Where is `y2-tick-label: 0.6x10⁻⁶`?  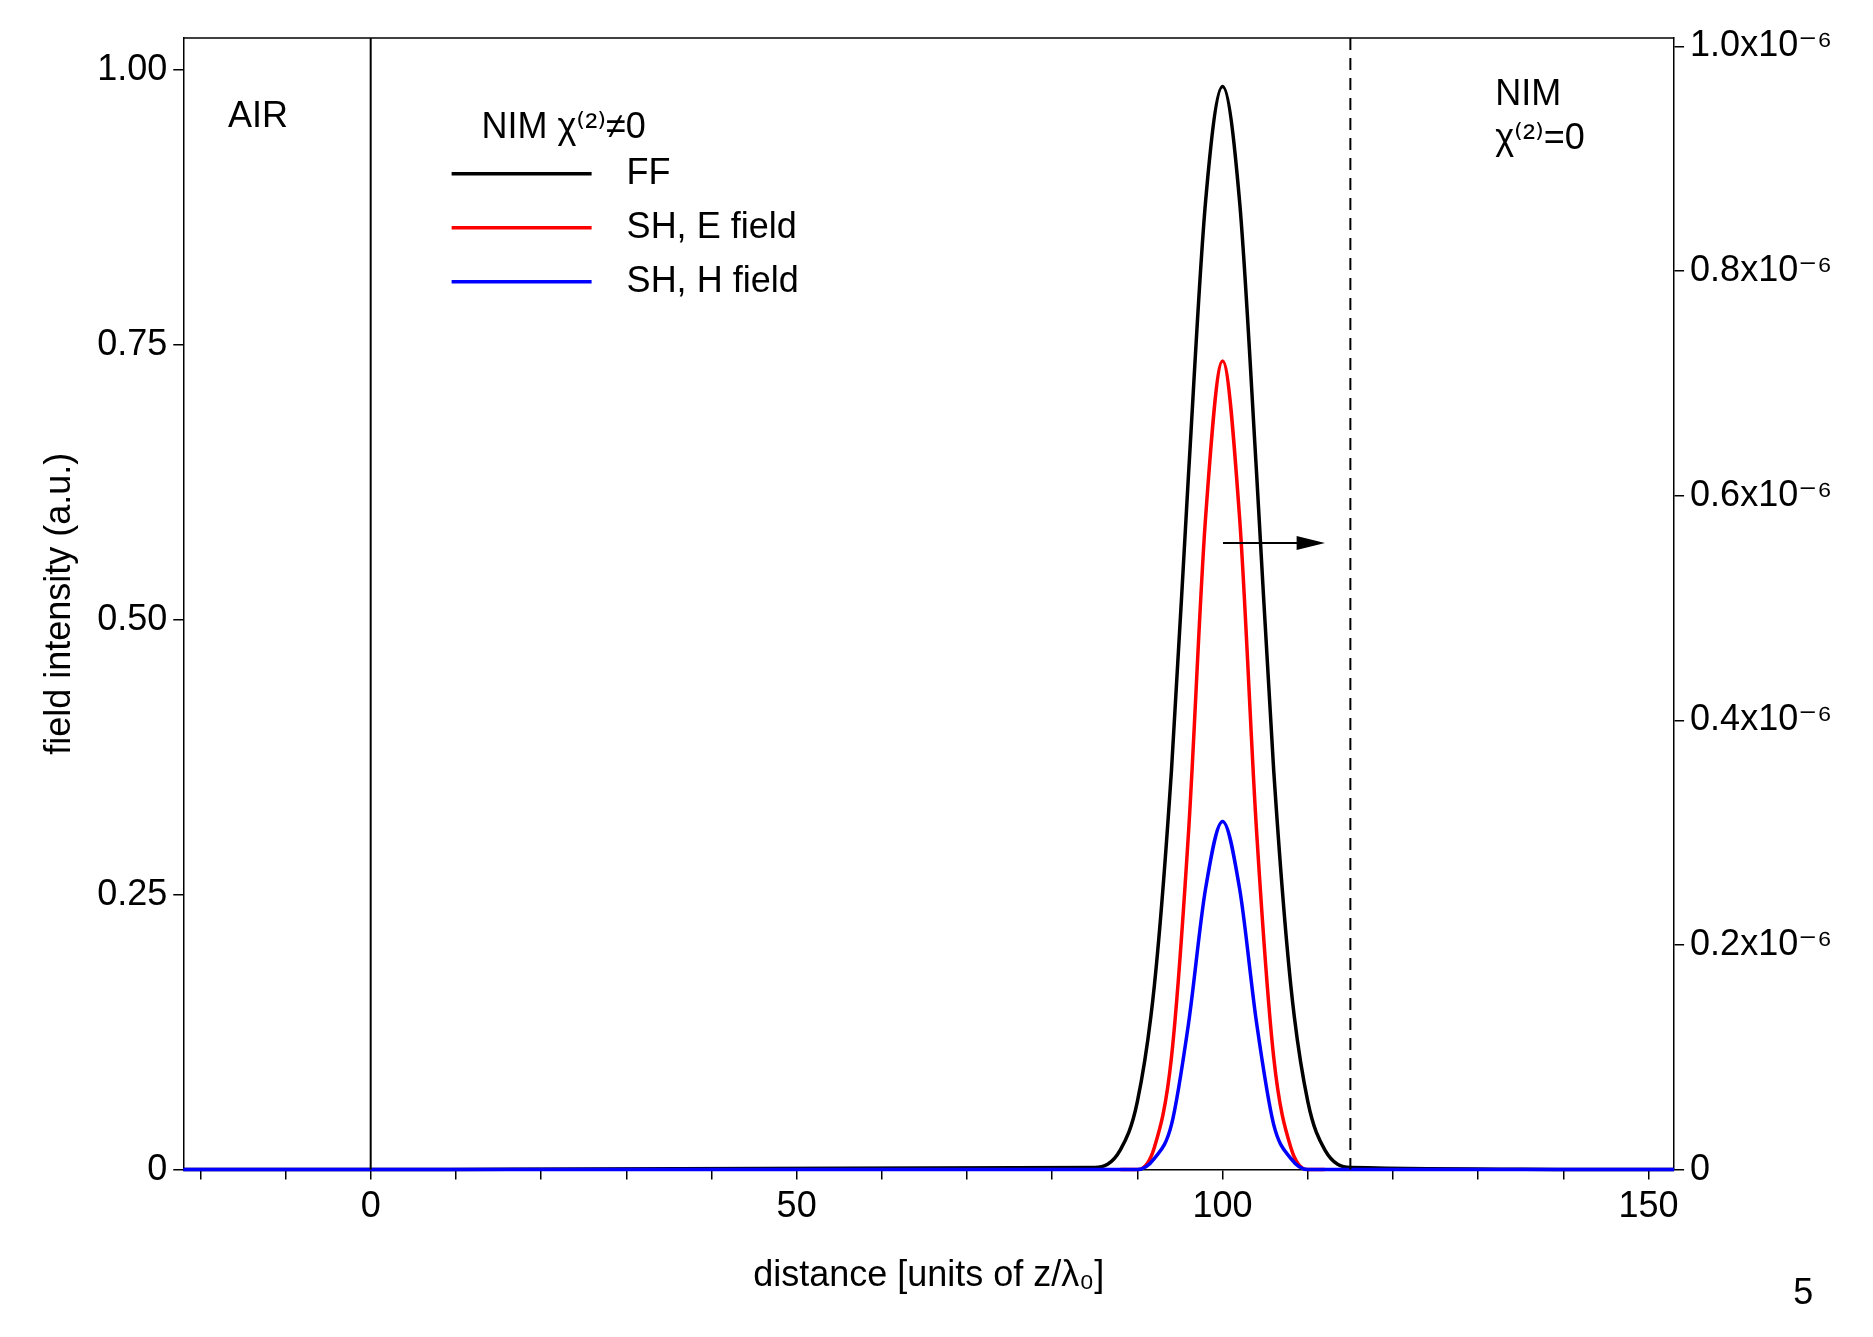
y2-tick-label: 0.6x10⁻⁶ is located at coordinates (1761, 493).